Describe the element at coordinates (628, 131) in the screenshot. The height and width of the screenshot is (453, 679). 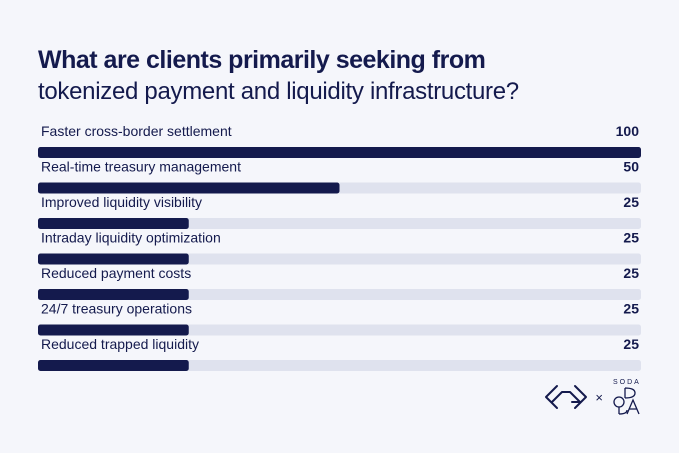
I see `bar-value-label: 100` at that location.